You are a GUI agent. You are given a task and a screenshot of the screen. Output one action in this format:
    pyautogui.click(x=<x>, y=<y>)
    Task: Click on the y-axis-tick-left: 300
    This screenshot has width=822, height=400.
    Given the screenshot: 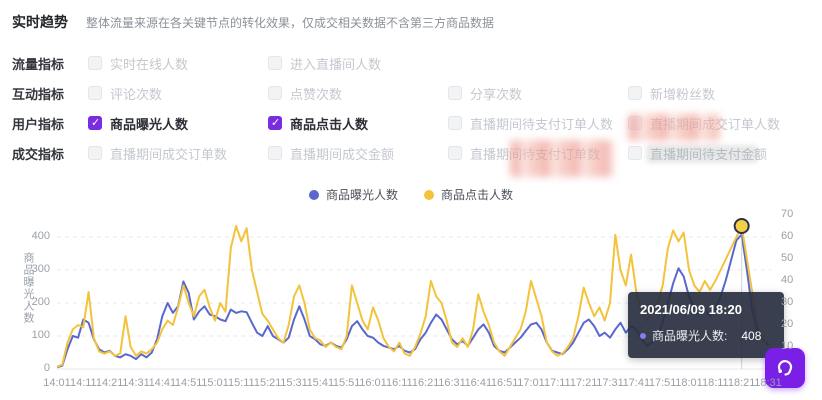 What is the action you would take?
    pyautogui.click(x=40, y=269)
    